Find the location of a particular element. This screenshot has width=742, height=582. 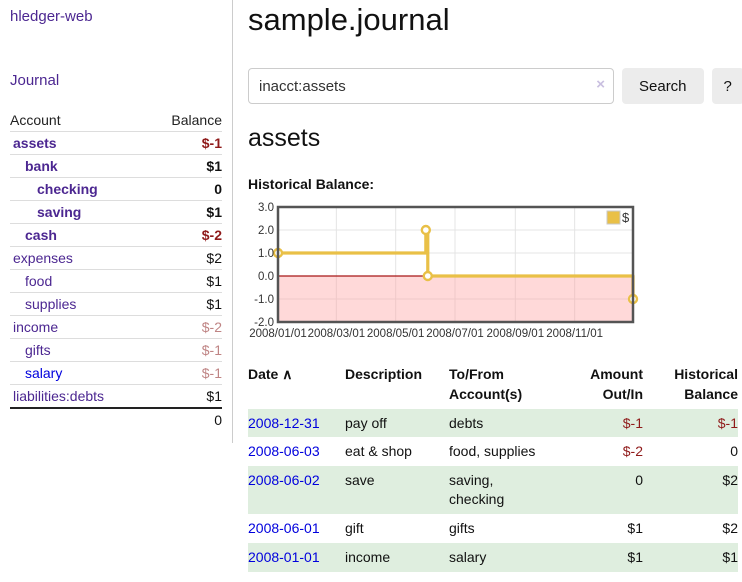

transaction-description: gift is located at coordinates (354, 528).